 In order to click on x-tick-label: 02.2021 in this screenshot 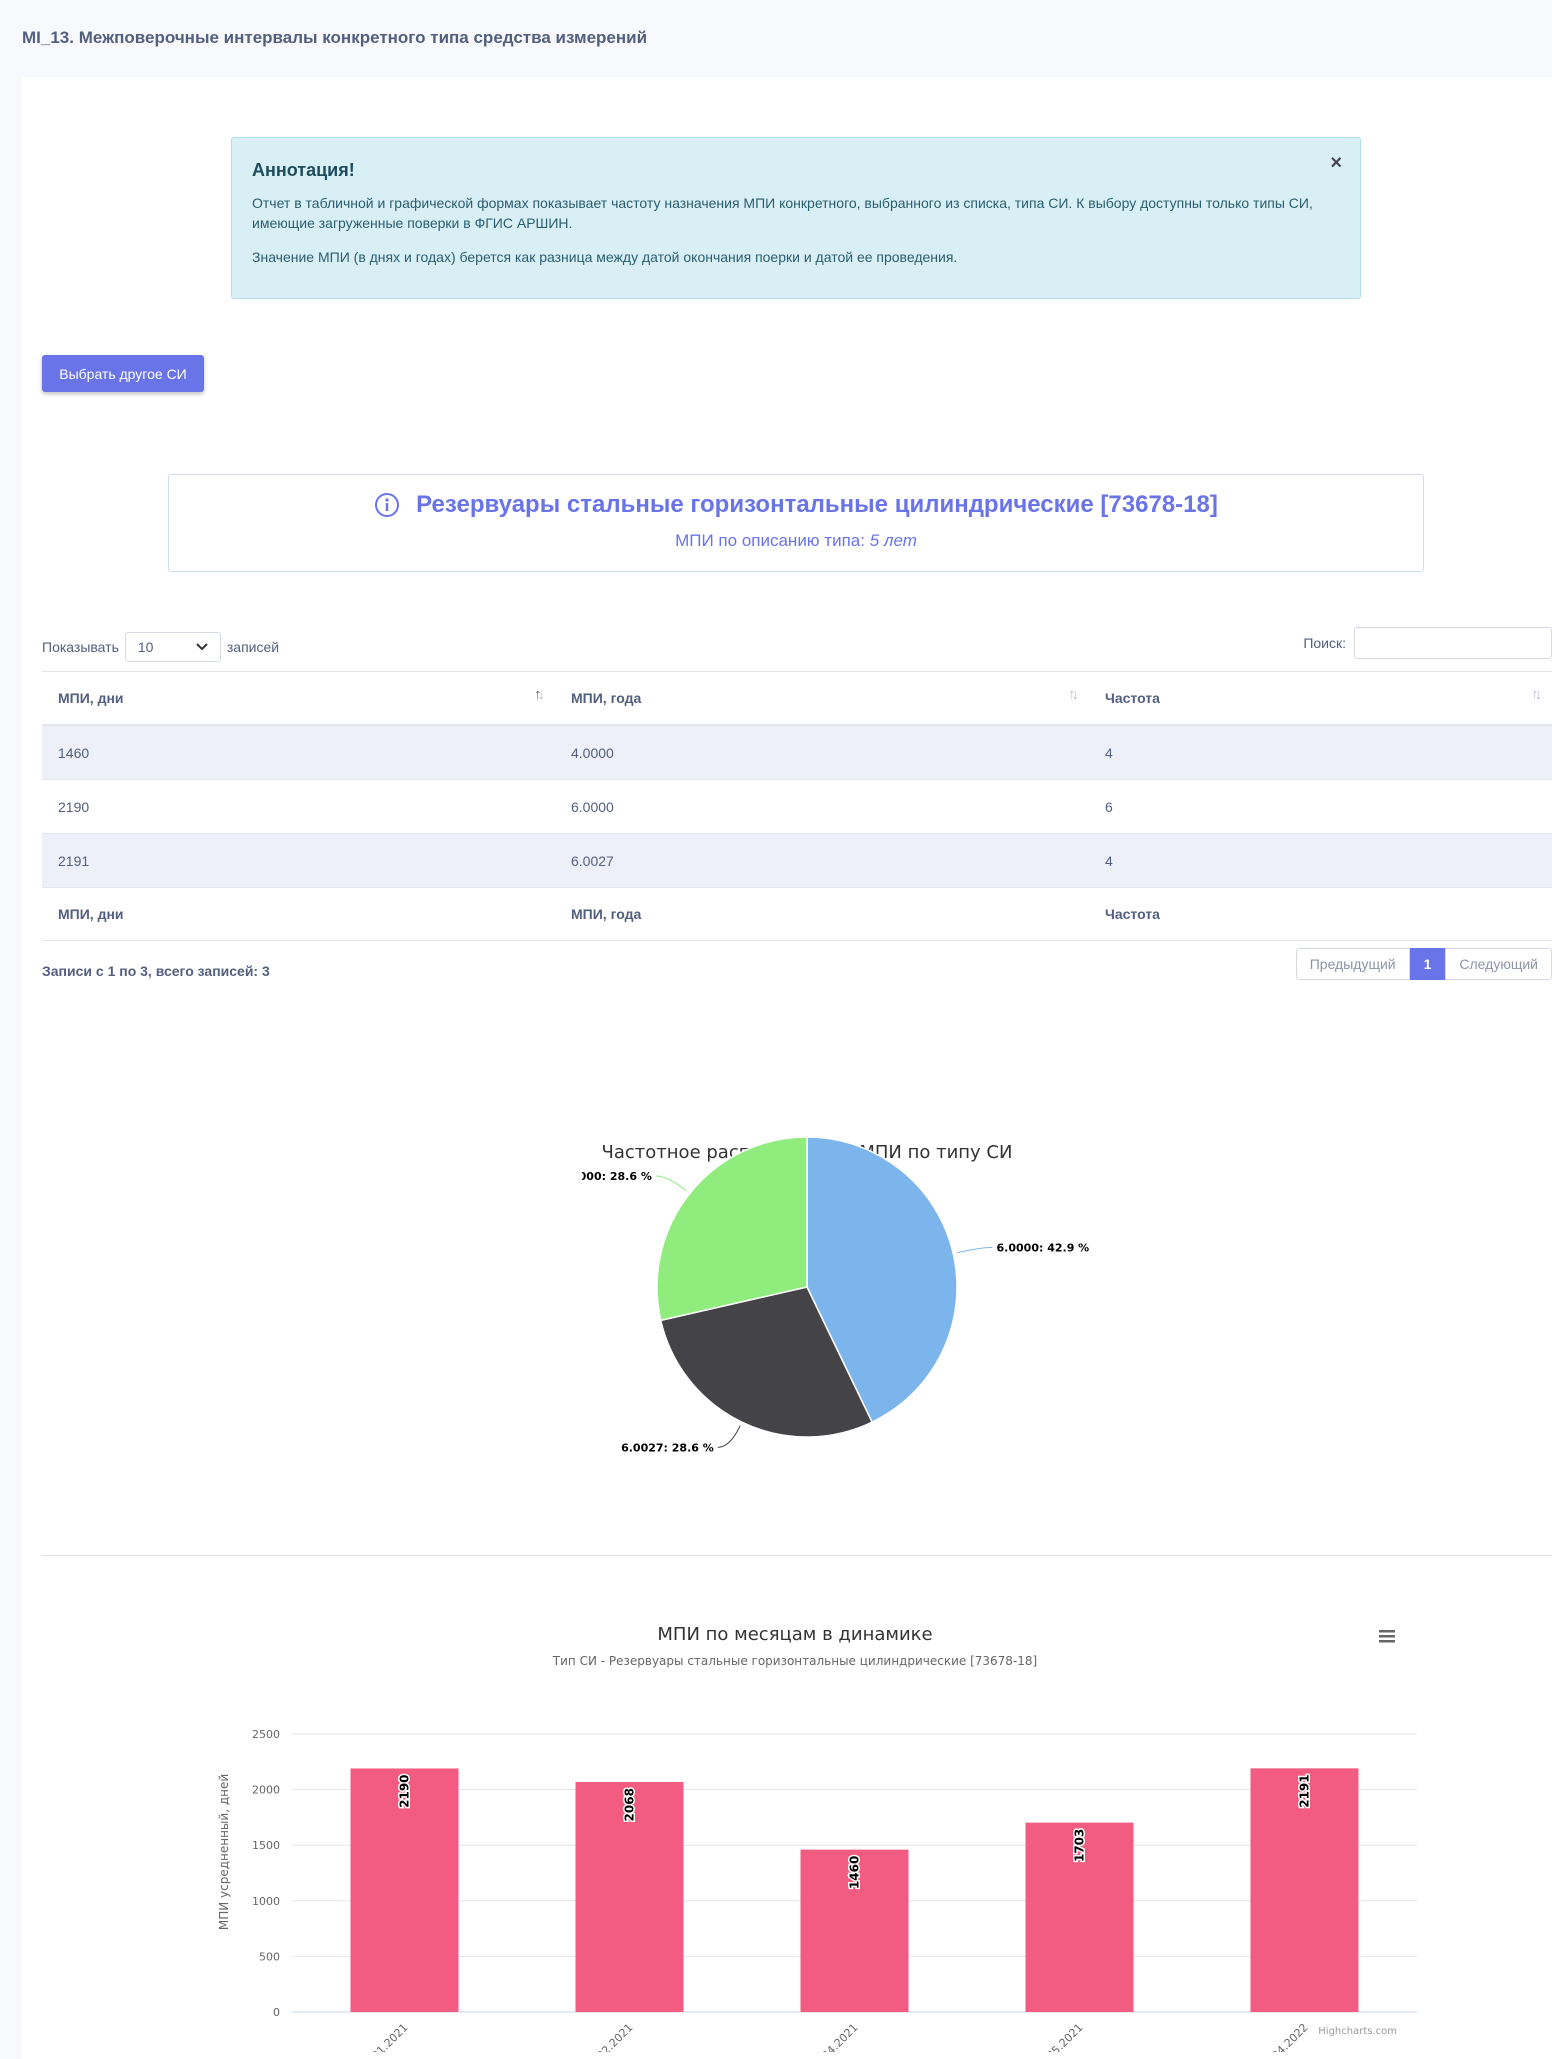, I will do `click(614, 2036)`.